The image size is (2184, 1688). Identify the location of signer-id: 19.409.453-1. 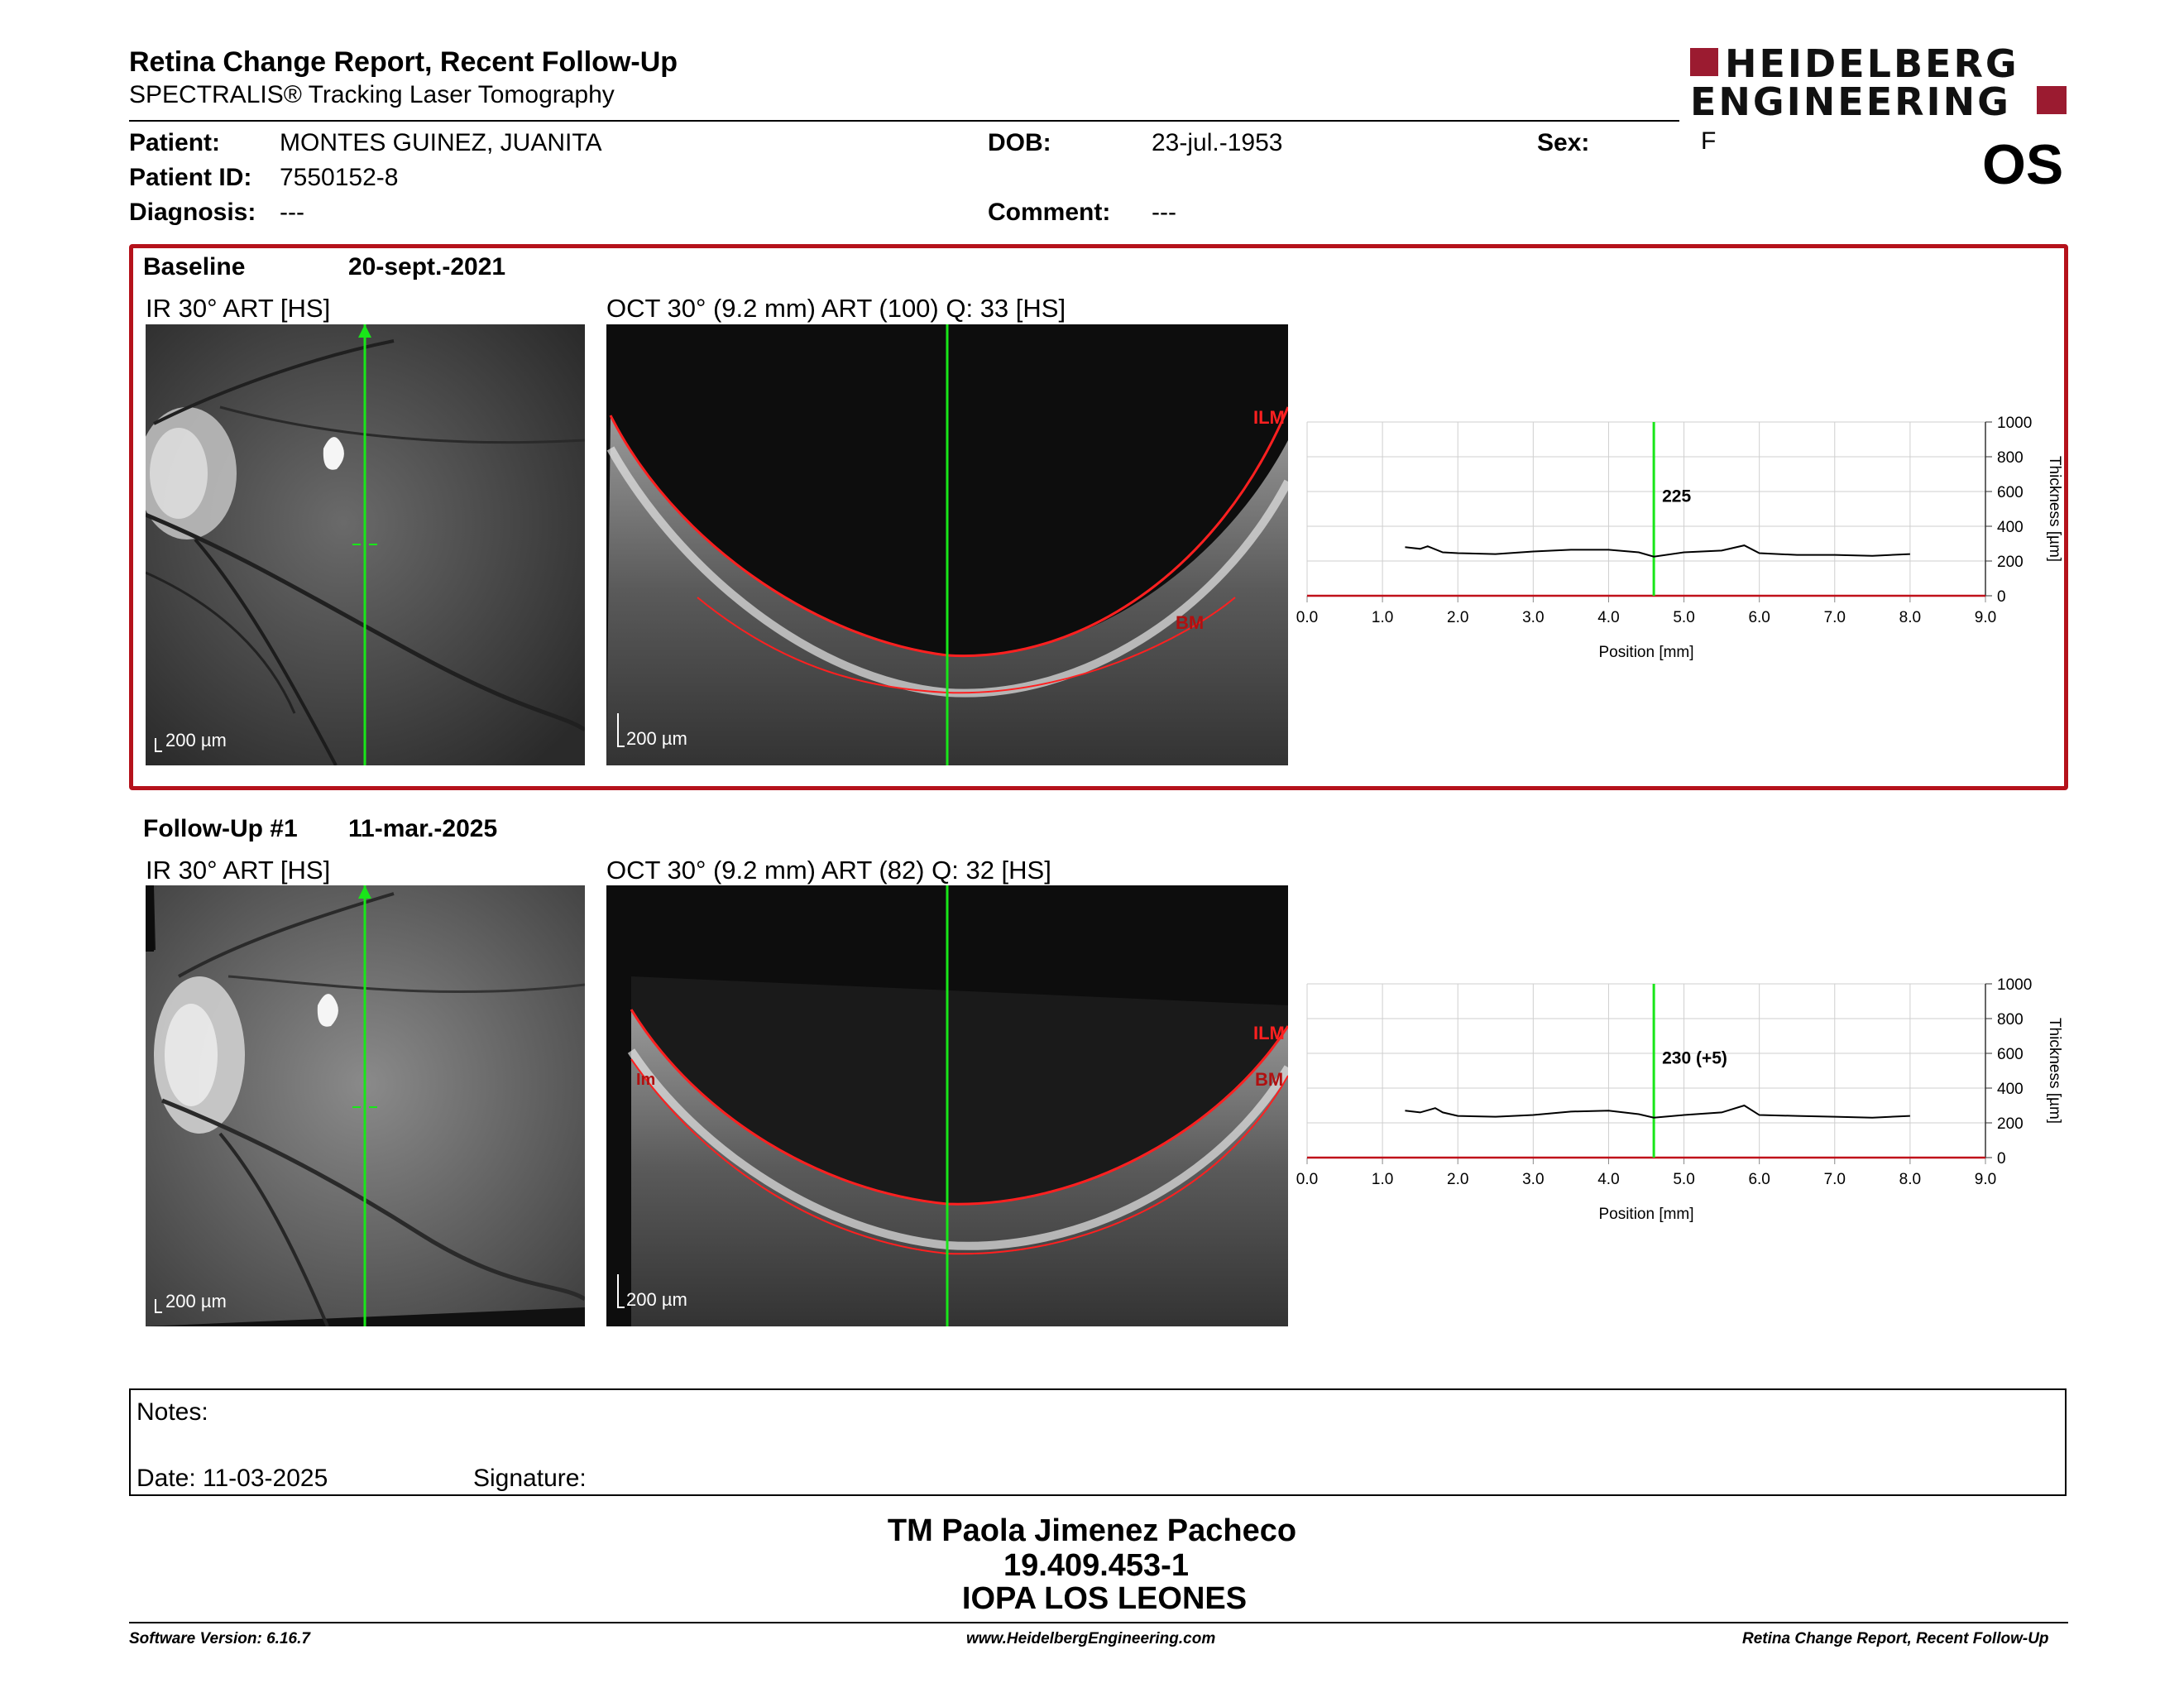
(1096, 1565).